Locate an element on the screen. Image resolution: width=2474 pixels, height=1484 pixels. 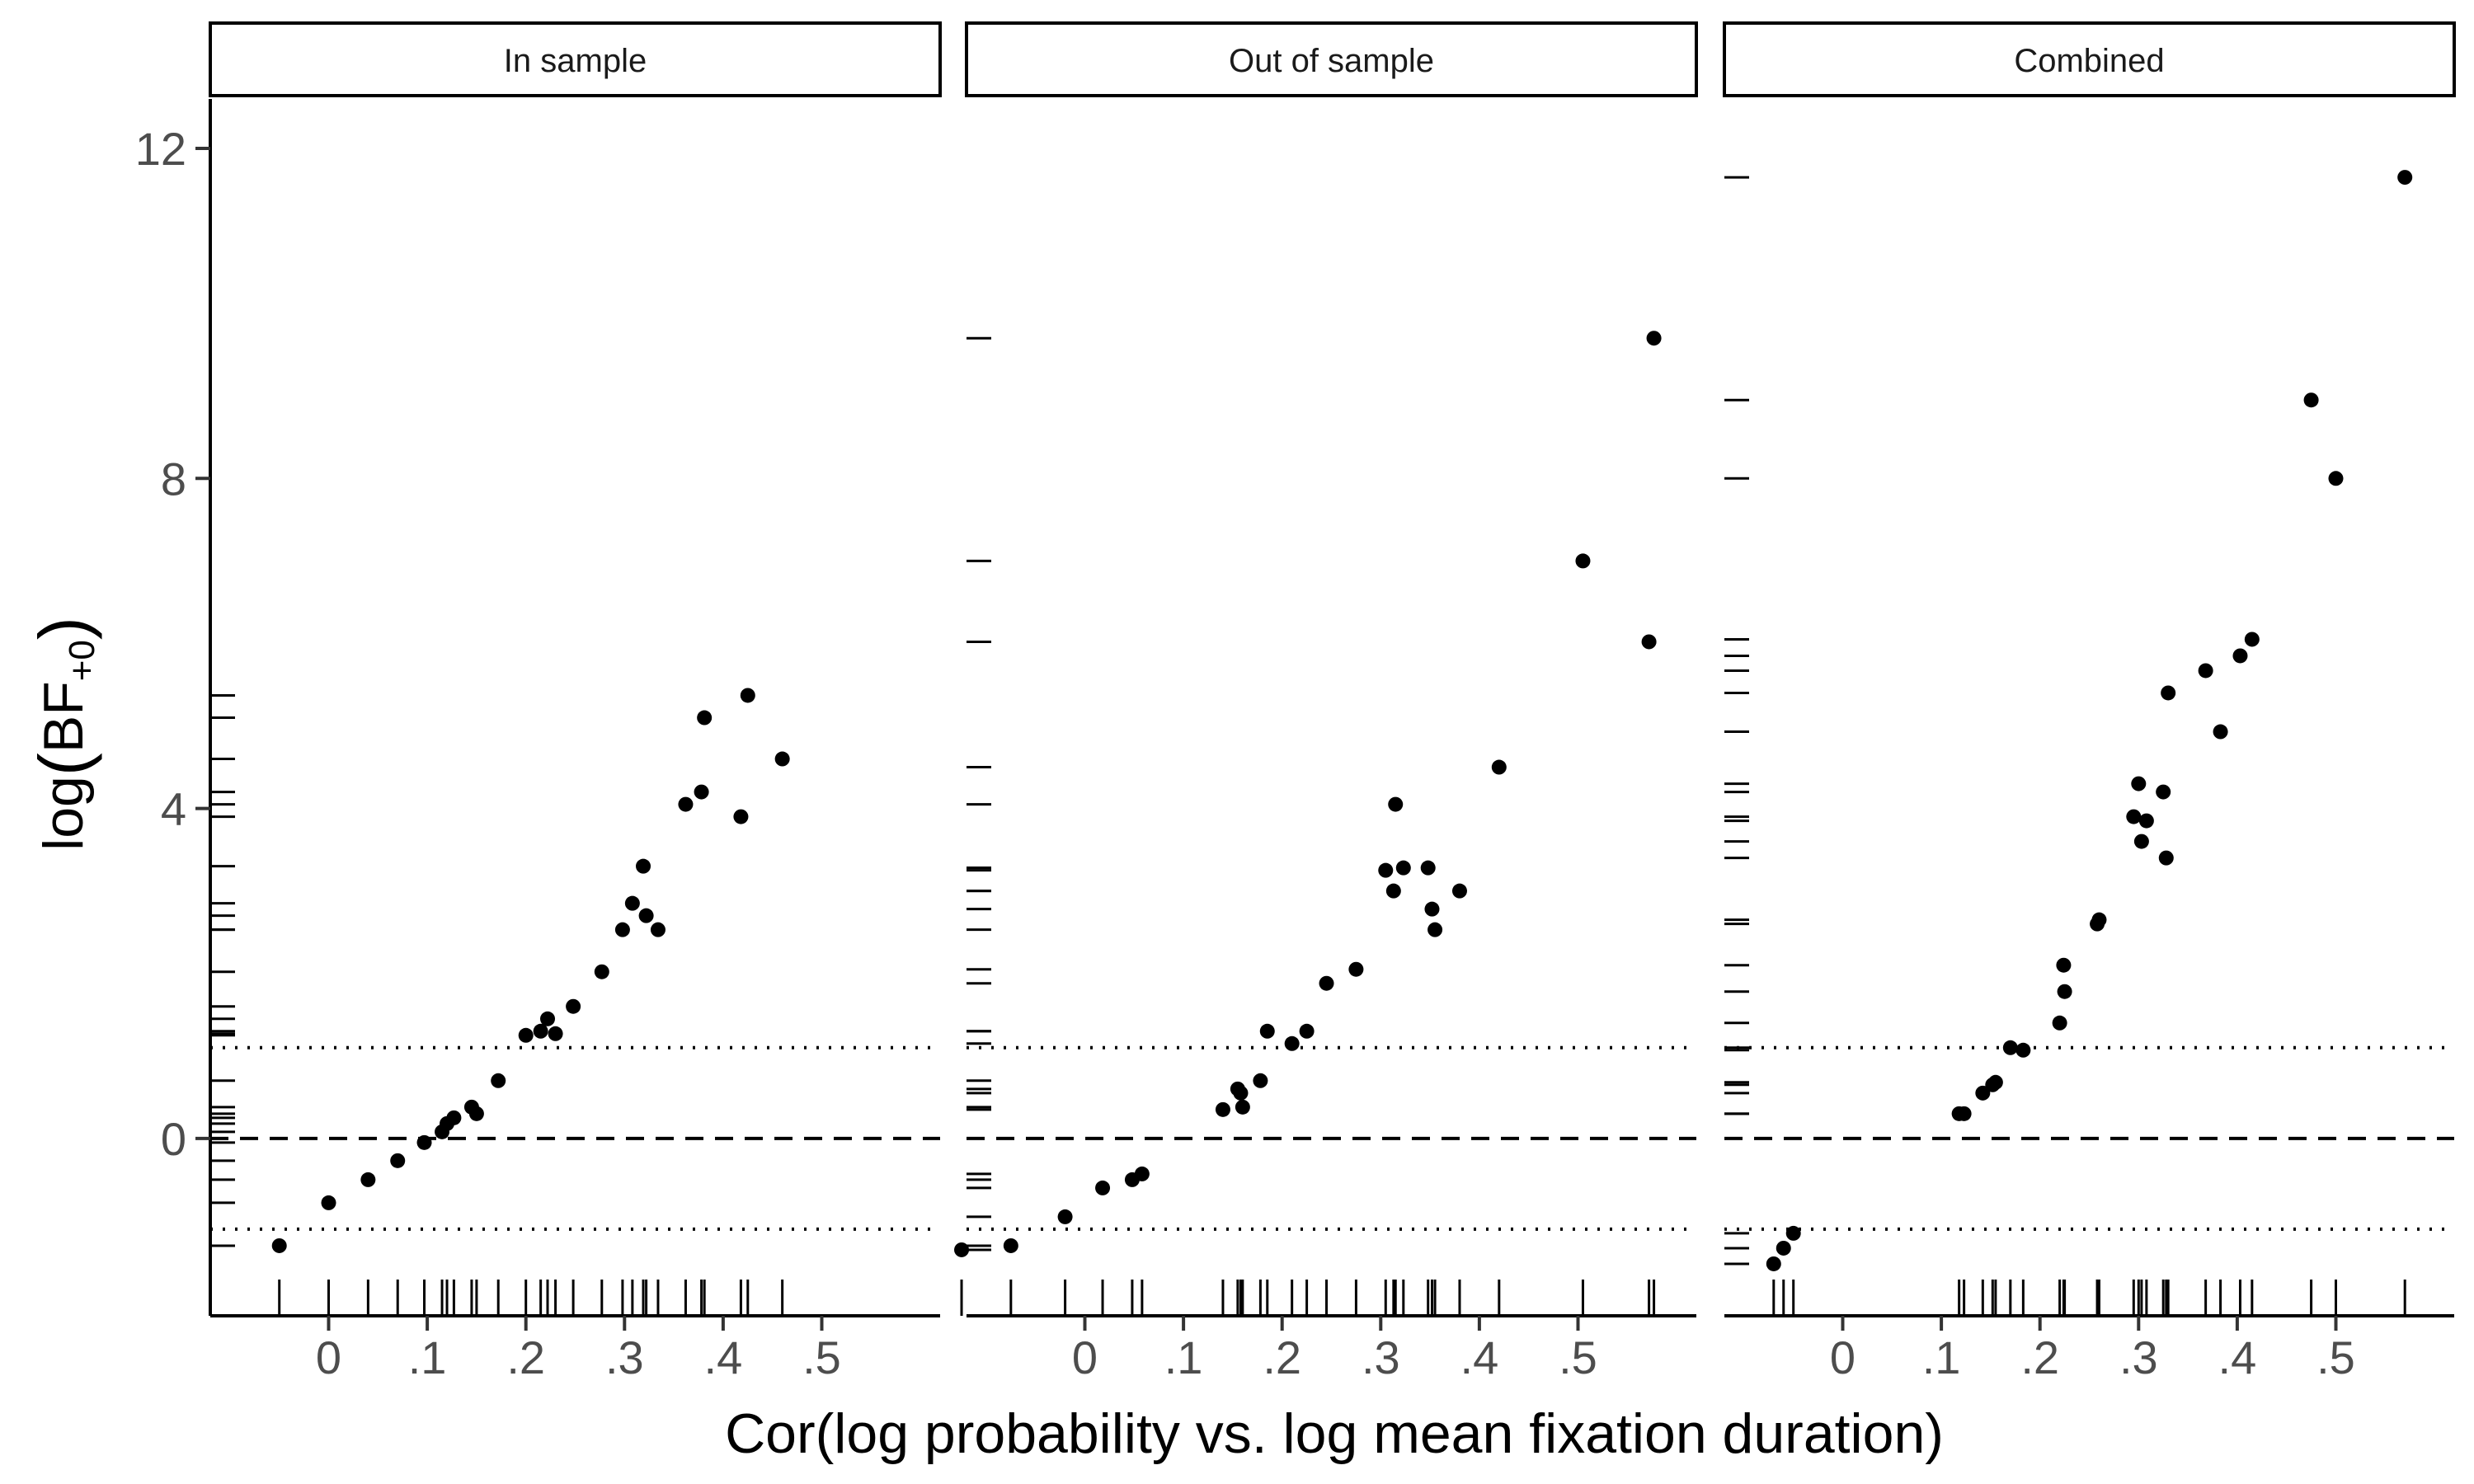
y-tick-label: 0 is located at coordinates (173, 1139).